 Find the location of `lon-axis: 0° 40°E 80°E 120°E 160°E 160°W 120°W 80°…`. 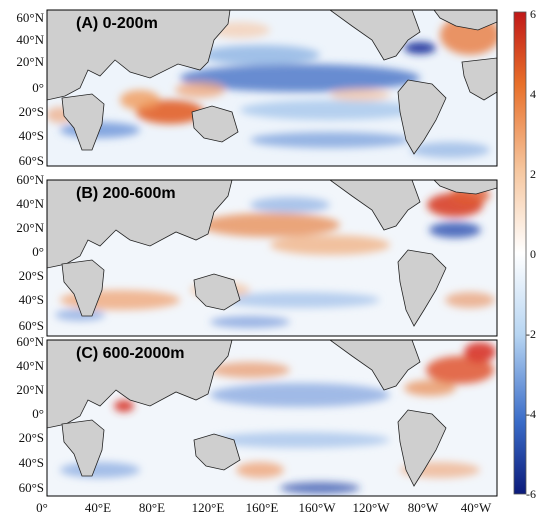

lon-axis: 0° 40°E 80°E 120°E 160°E 160°W 120°W 80°… is located at coordinates (264, 507).